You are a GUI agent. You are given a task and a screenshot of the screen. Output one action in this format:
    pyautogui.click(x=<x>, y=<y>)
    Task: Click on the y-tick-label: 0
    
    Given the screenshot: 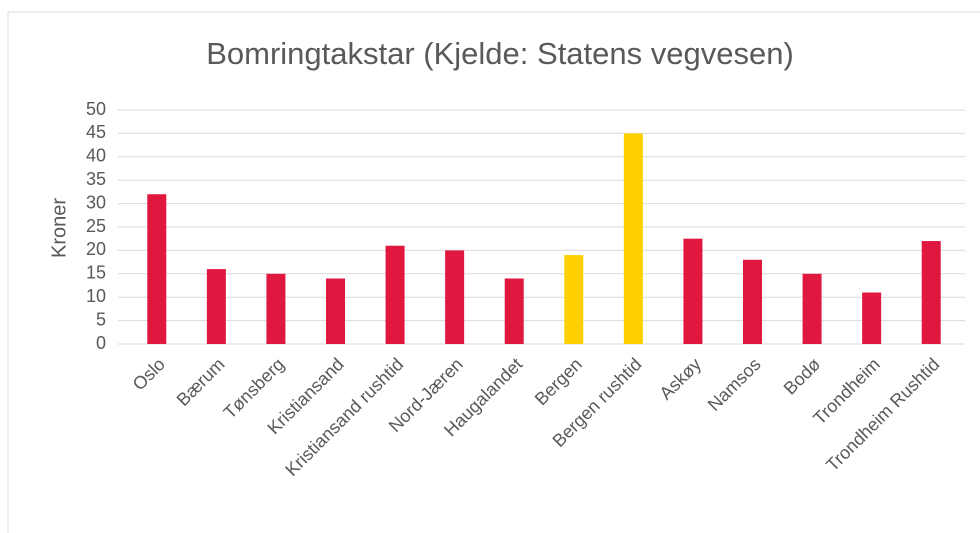 What is the action you would take?
    pyautogui.click(x=101, y=343)
    